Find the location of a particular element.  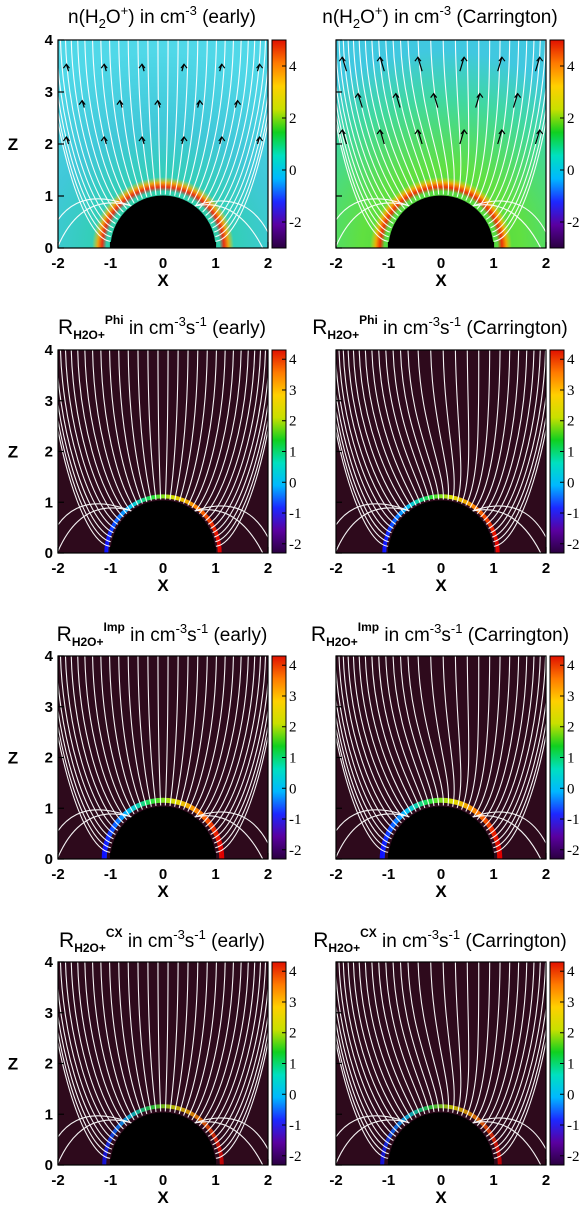

y-tick-label: 0 is located at coordinates (49, 553).